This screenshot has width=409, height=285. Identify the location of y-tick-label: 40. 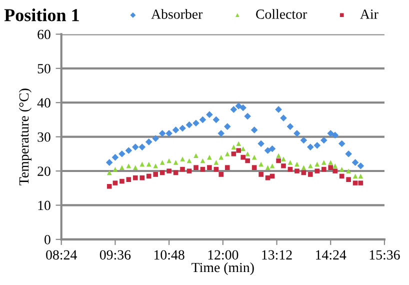
(43, 103).